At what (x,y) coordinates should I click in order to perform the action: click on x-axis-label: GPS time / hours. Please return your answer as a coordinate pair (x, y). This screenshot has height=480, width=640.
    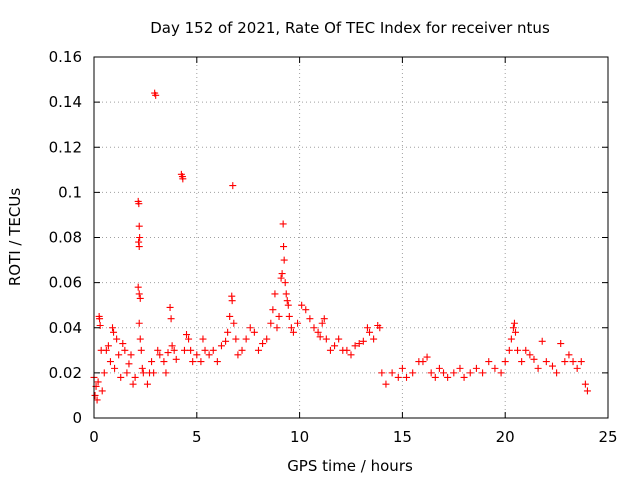
    Looking at the image, I should click on (350, 466).